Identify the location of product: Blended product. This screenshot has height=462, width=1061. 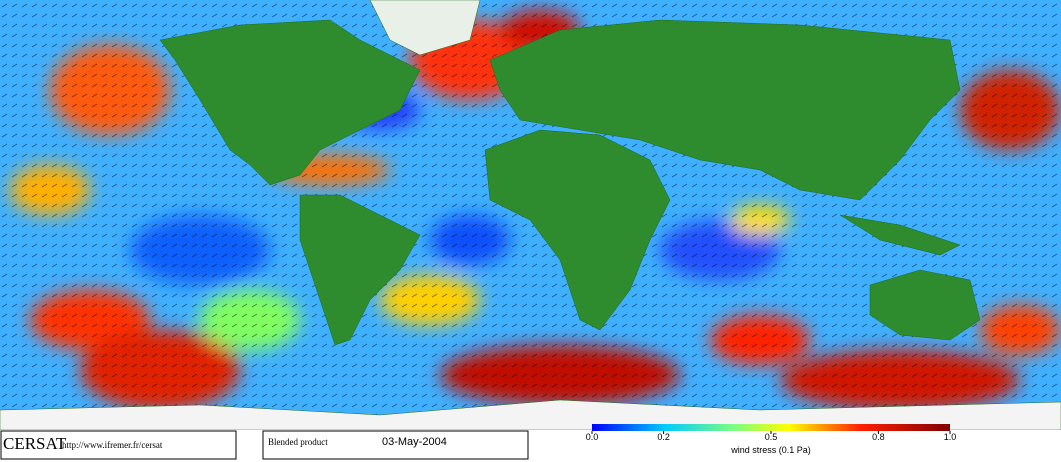
(298, 442).